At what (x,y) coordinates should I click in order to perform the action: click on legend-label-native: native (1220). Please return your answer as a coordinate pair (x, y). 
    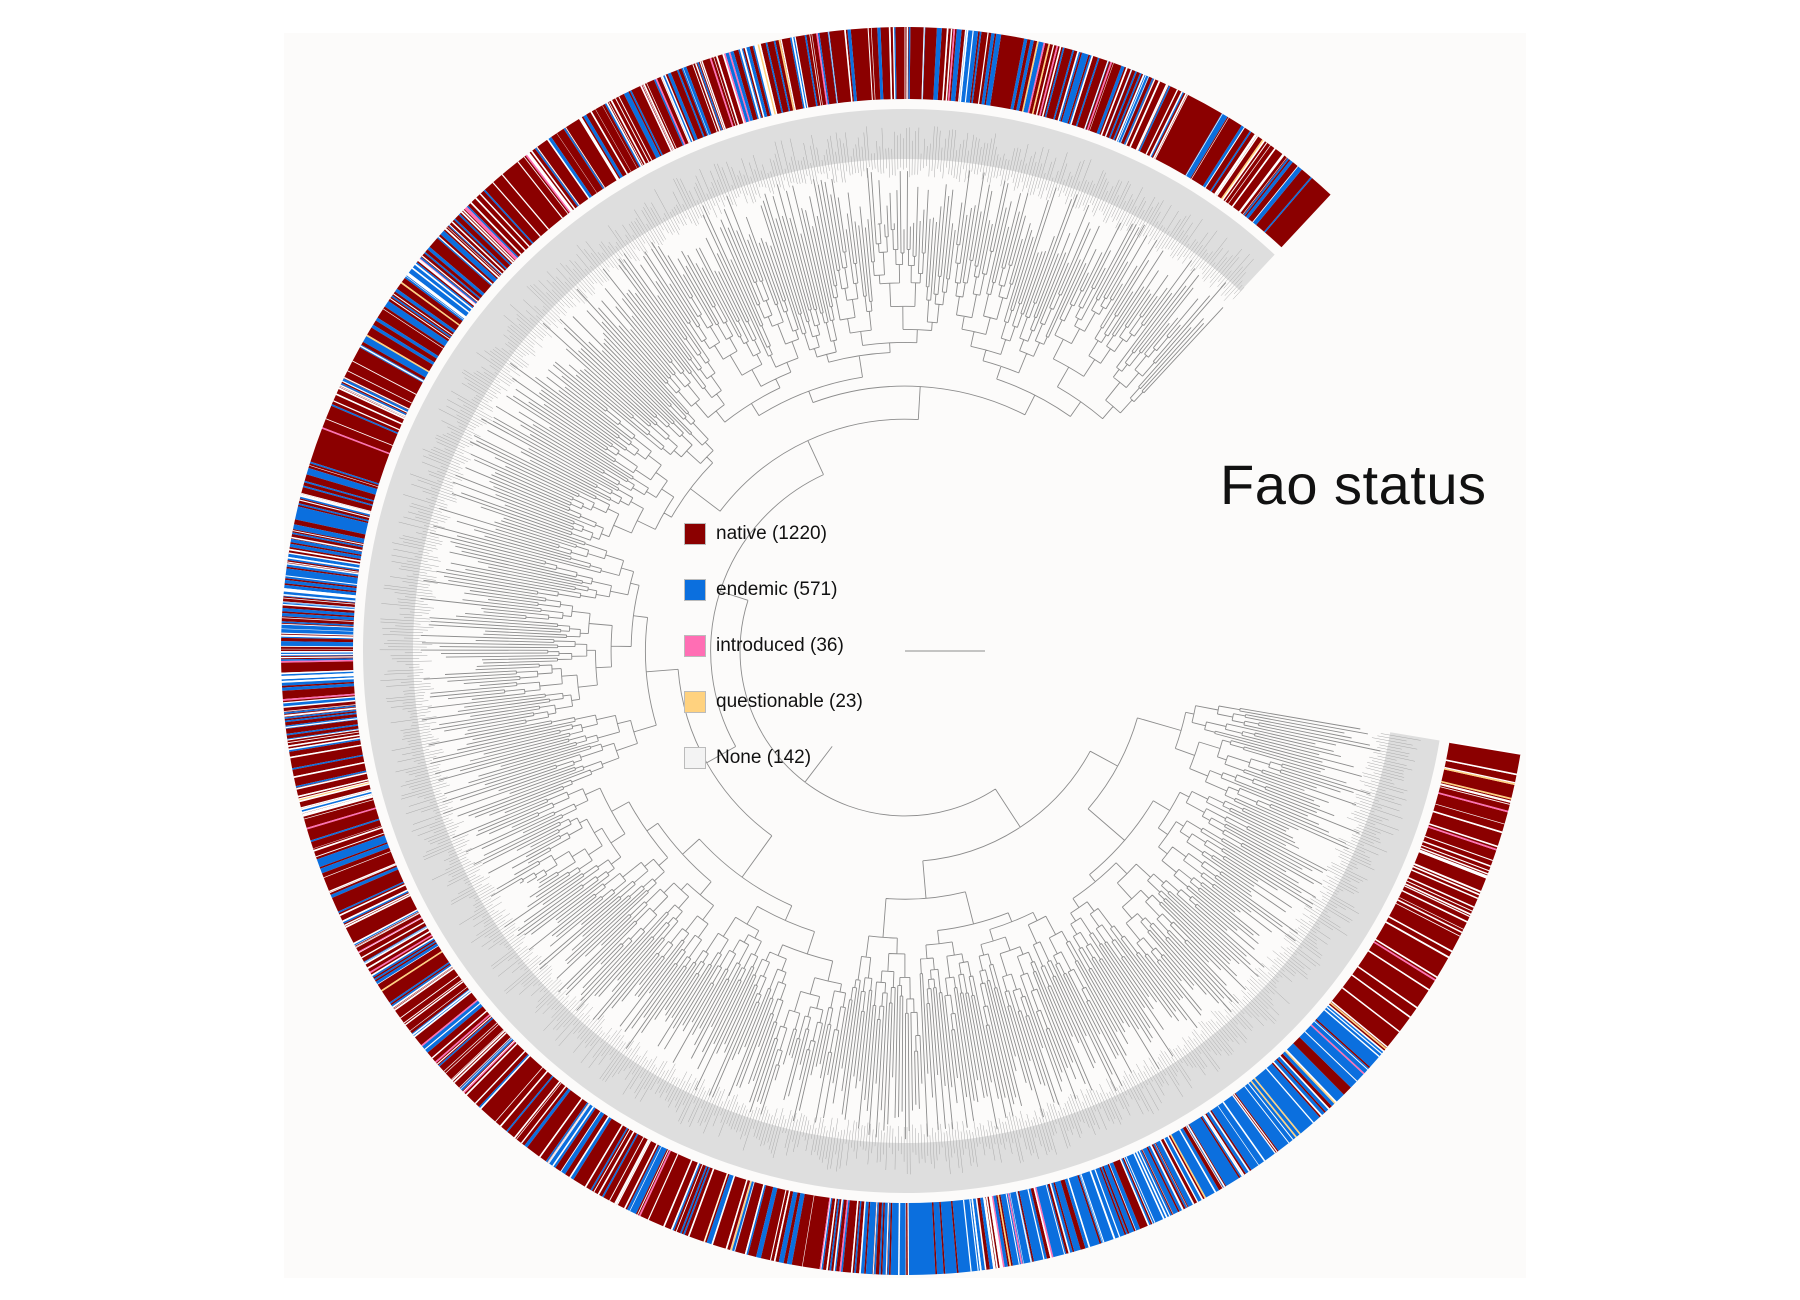
    Looking at the image, I should click on (771, 533).